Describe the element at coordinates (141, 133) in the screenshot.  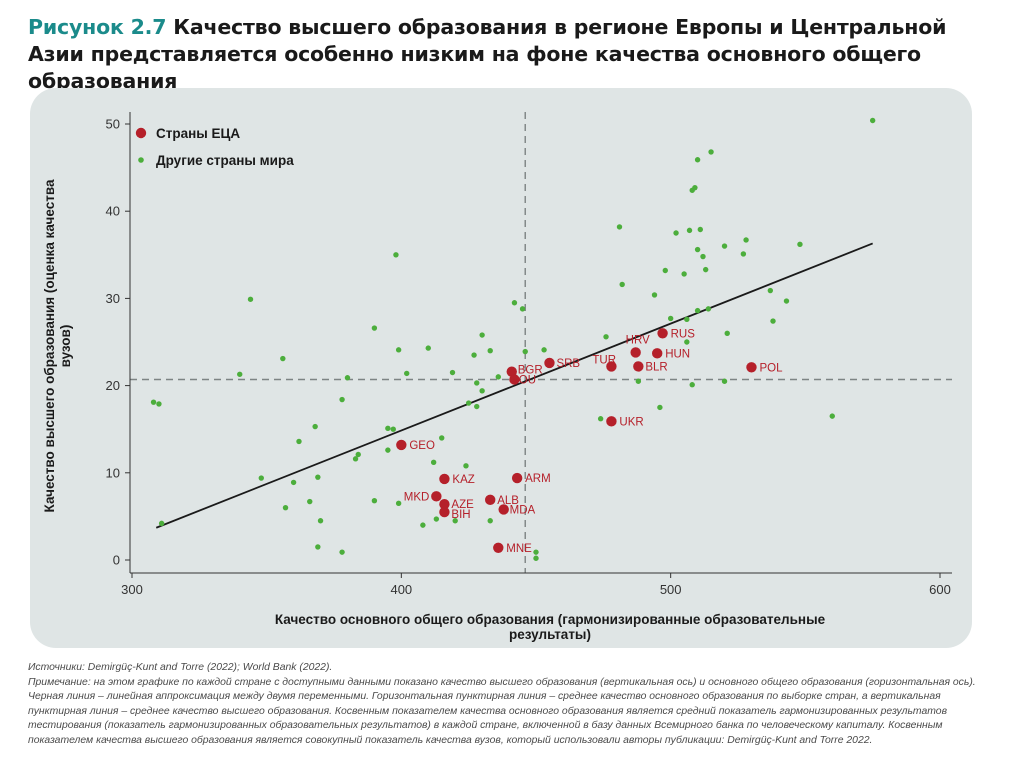
I see `legend-eca-marker` at that location.